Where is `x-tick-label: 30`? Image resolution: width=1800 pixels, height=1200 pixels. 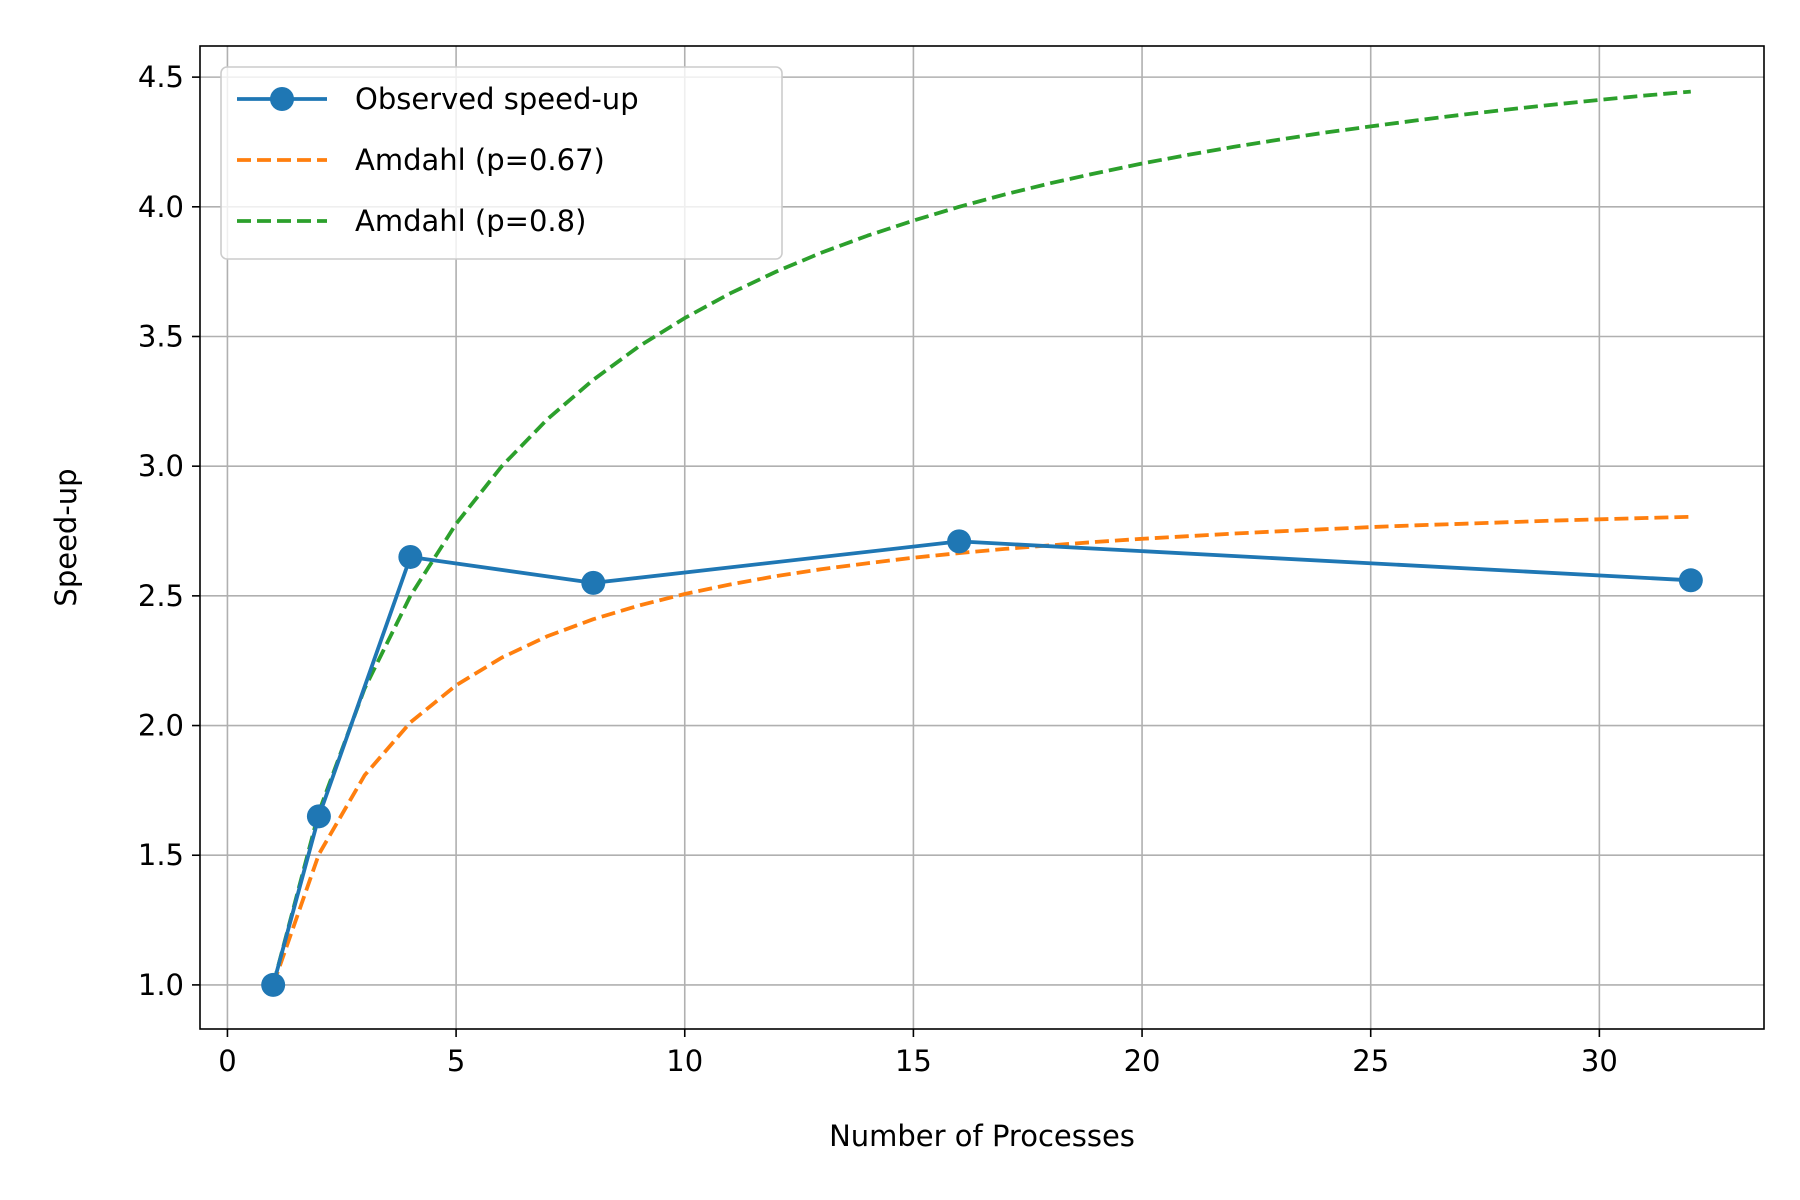
x-tick-label: 30 is located at coordinates (1599, 1061).